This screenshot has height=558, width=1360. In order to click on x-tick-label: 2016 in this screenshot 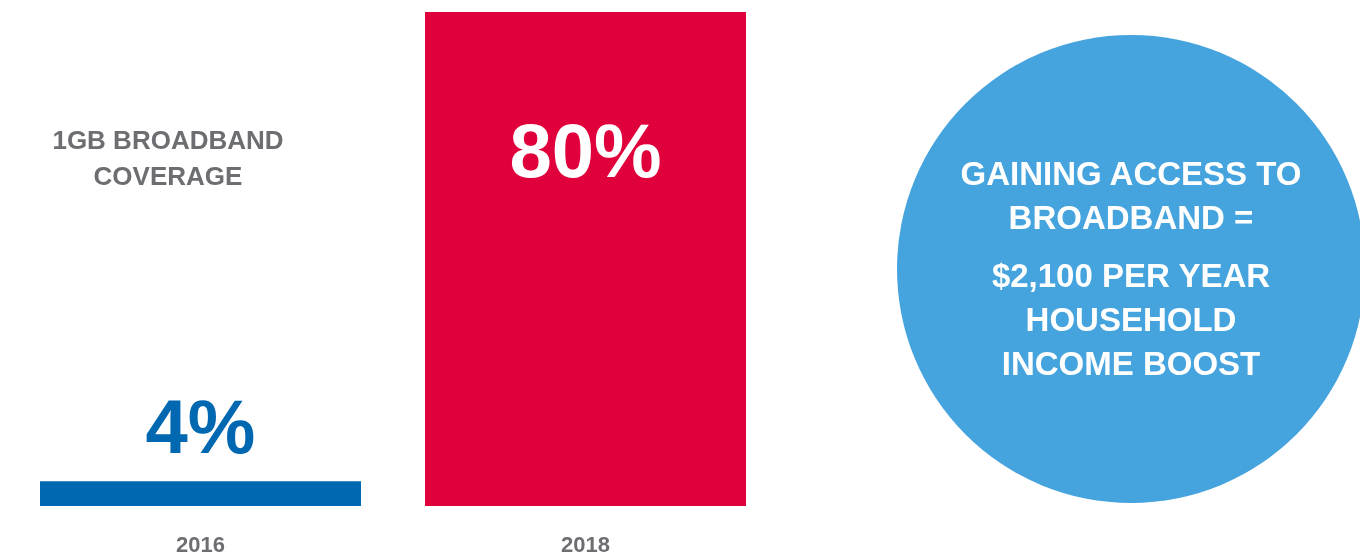, I will do `click(200, 544)`.